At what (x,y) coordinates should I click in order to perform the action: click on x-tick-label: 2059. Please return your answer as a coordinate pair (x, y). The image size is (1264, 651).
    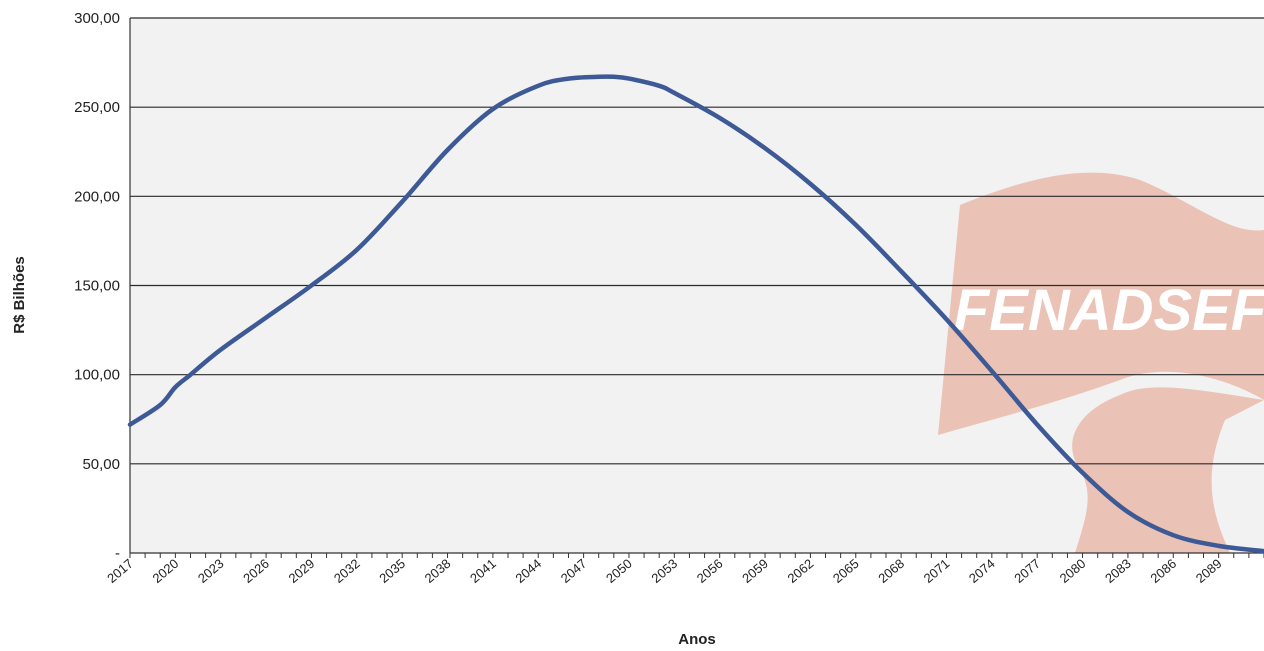
    Looking at the image, I should click on (755, 571).